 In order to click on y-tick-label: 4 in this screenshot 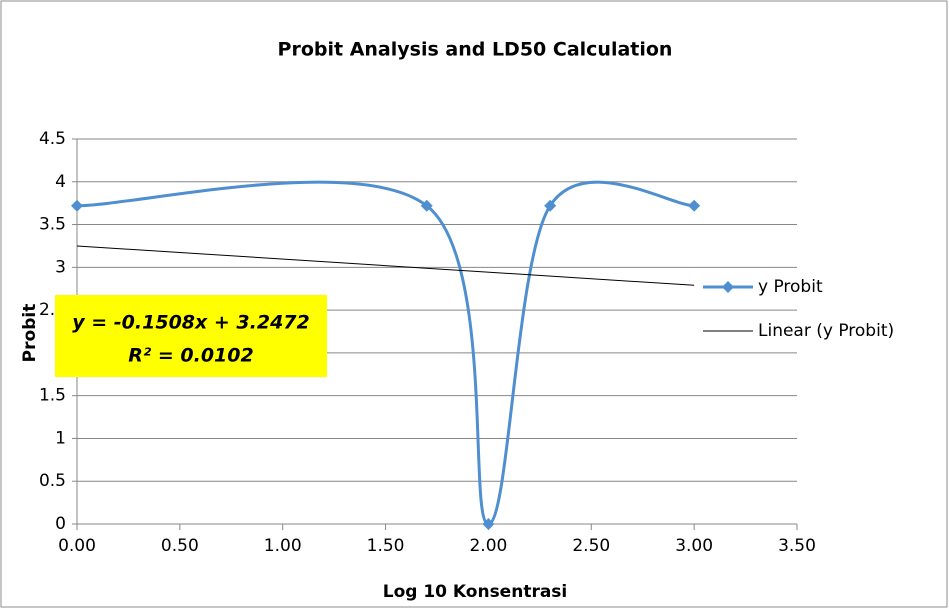, I will do `click(60, 182)`.